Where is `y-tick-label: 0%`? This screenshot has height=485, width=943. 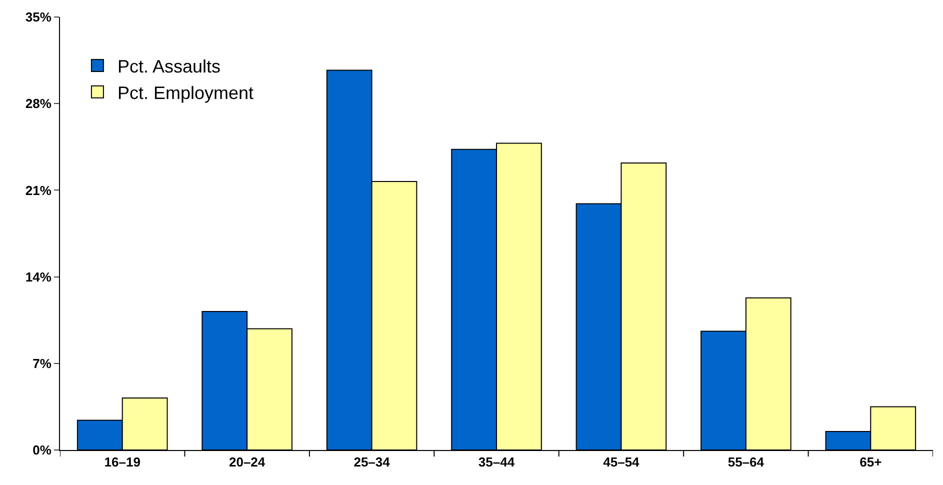 y-tick-label: 0% is located at coordinates (42, 450).